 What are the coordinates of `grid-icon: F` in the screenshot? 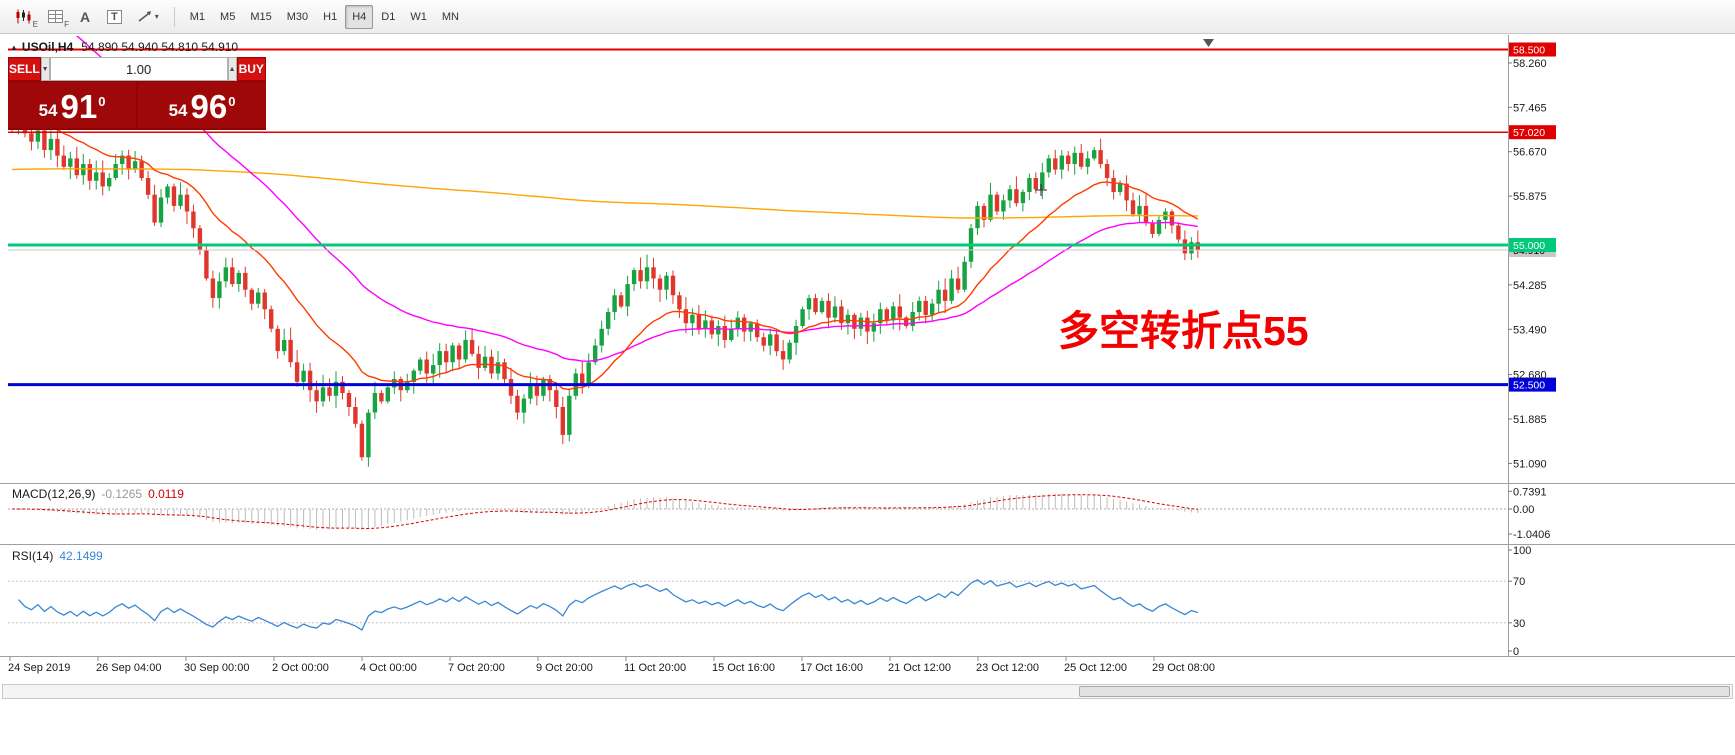 It's located at (55, 17).